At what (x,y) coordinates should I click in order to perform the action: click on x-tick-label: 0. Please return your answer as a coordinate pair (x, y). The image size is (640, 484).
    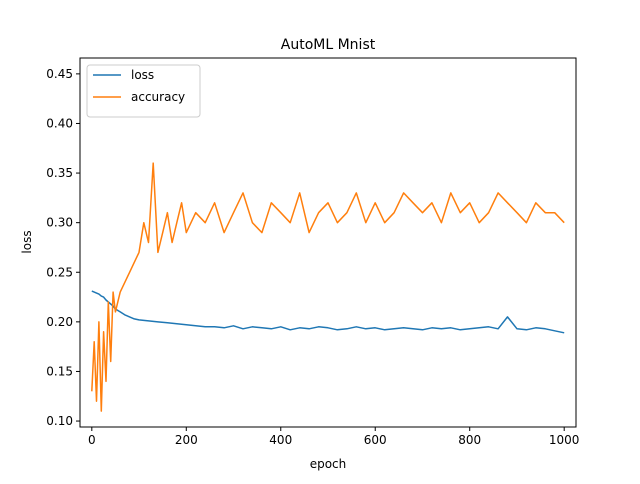
    Looking at the image, I should click on (92, 440).